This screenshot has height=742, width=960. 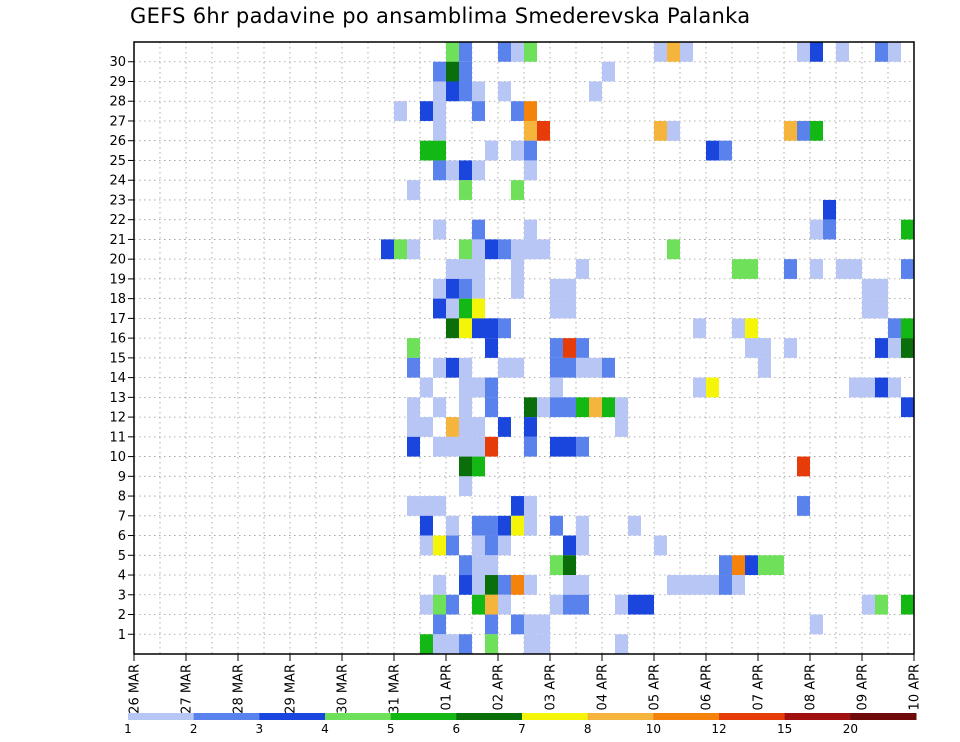 What do you see at coordinates (603, 687) in the screenshot?
I see `x-tick-label: 04 APR` at bounding box center [603, 687].